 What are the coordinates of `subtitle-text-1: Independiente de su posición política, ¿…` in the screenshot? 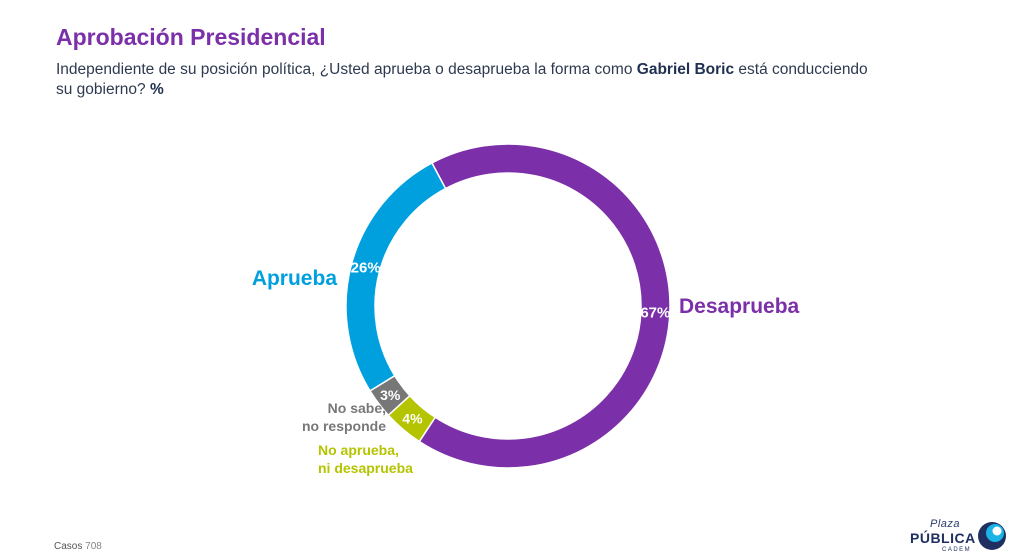 It's located at (346, 69).